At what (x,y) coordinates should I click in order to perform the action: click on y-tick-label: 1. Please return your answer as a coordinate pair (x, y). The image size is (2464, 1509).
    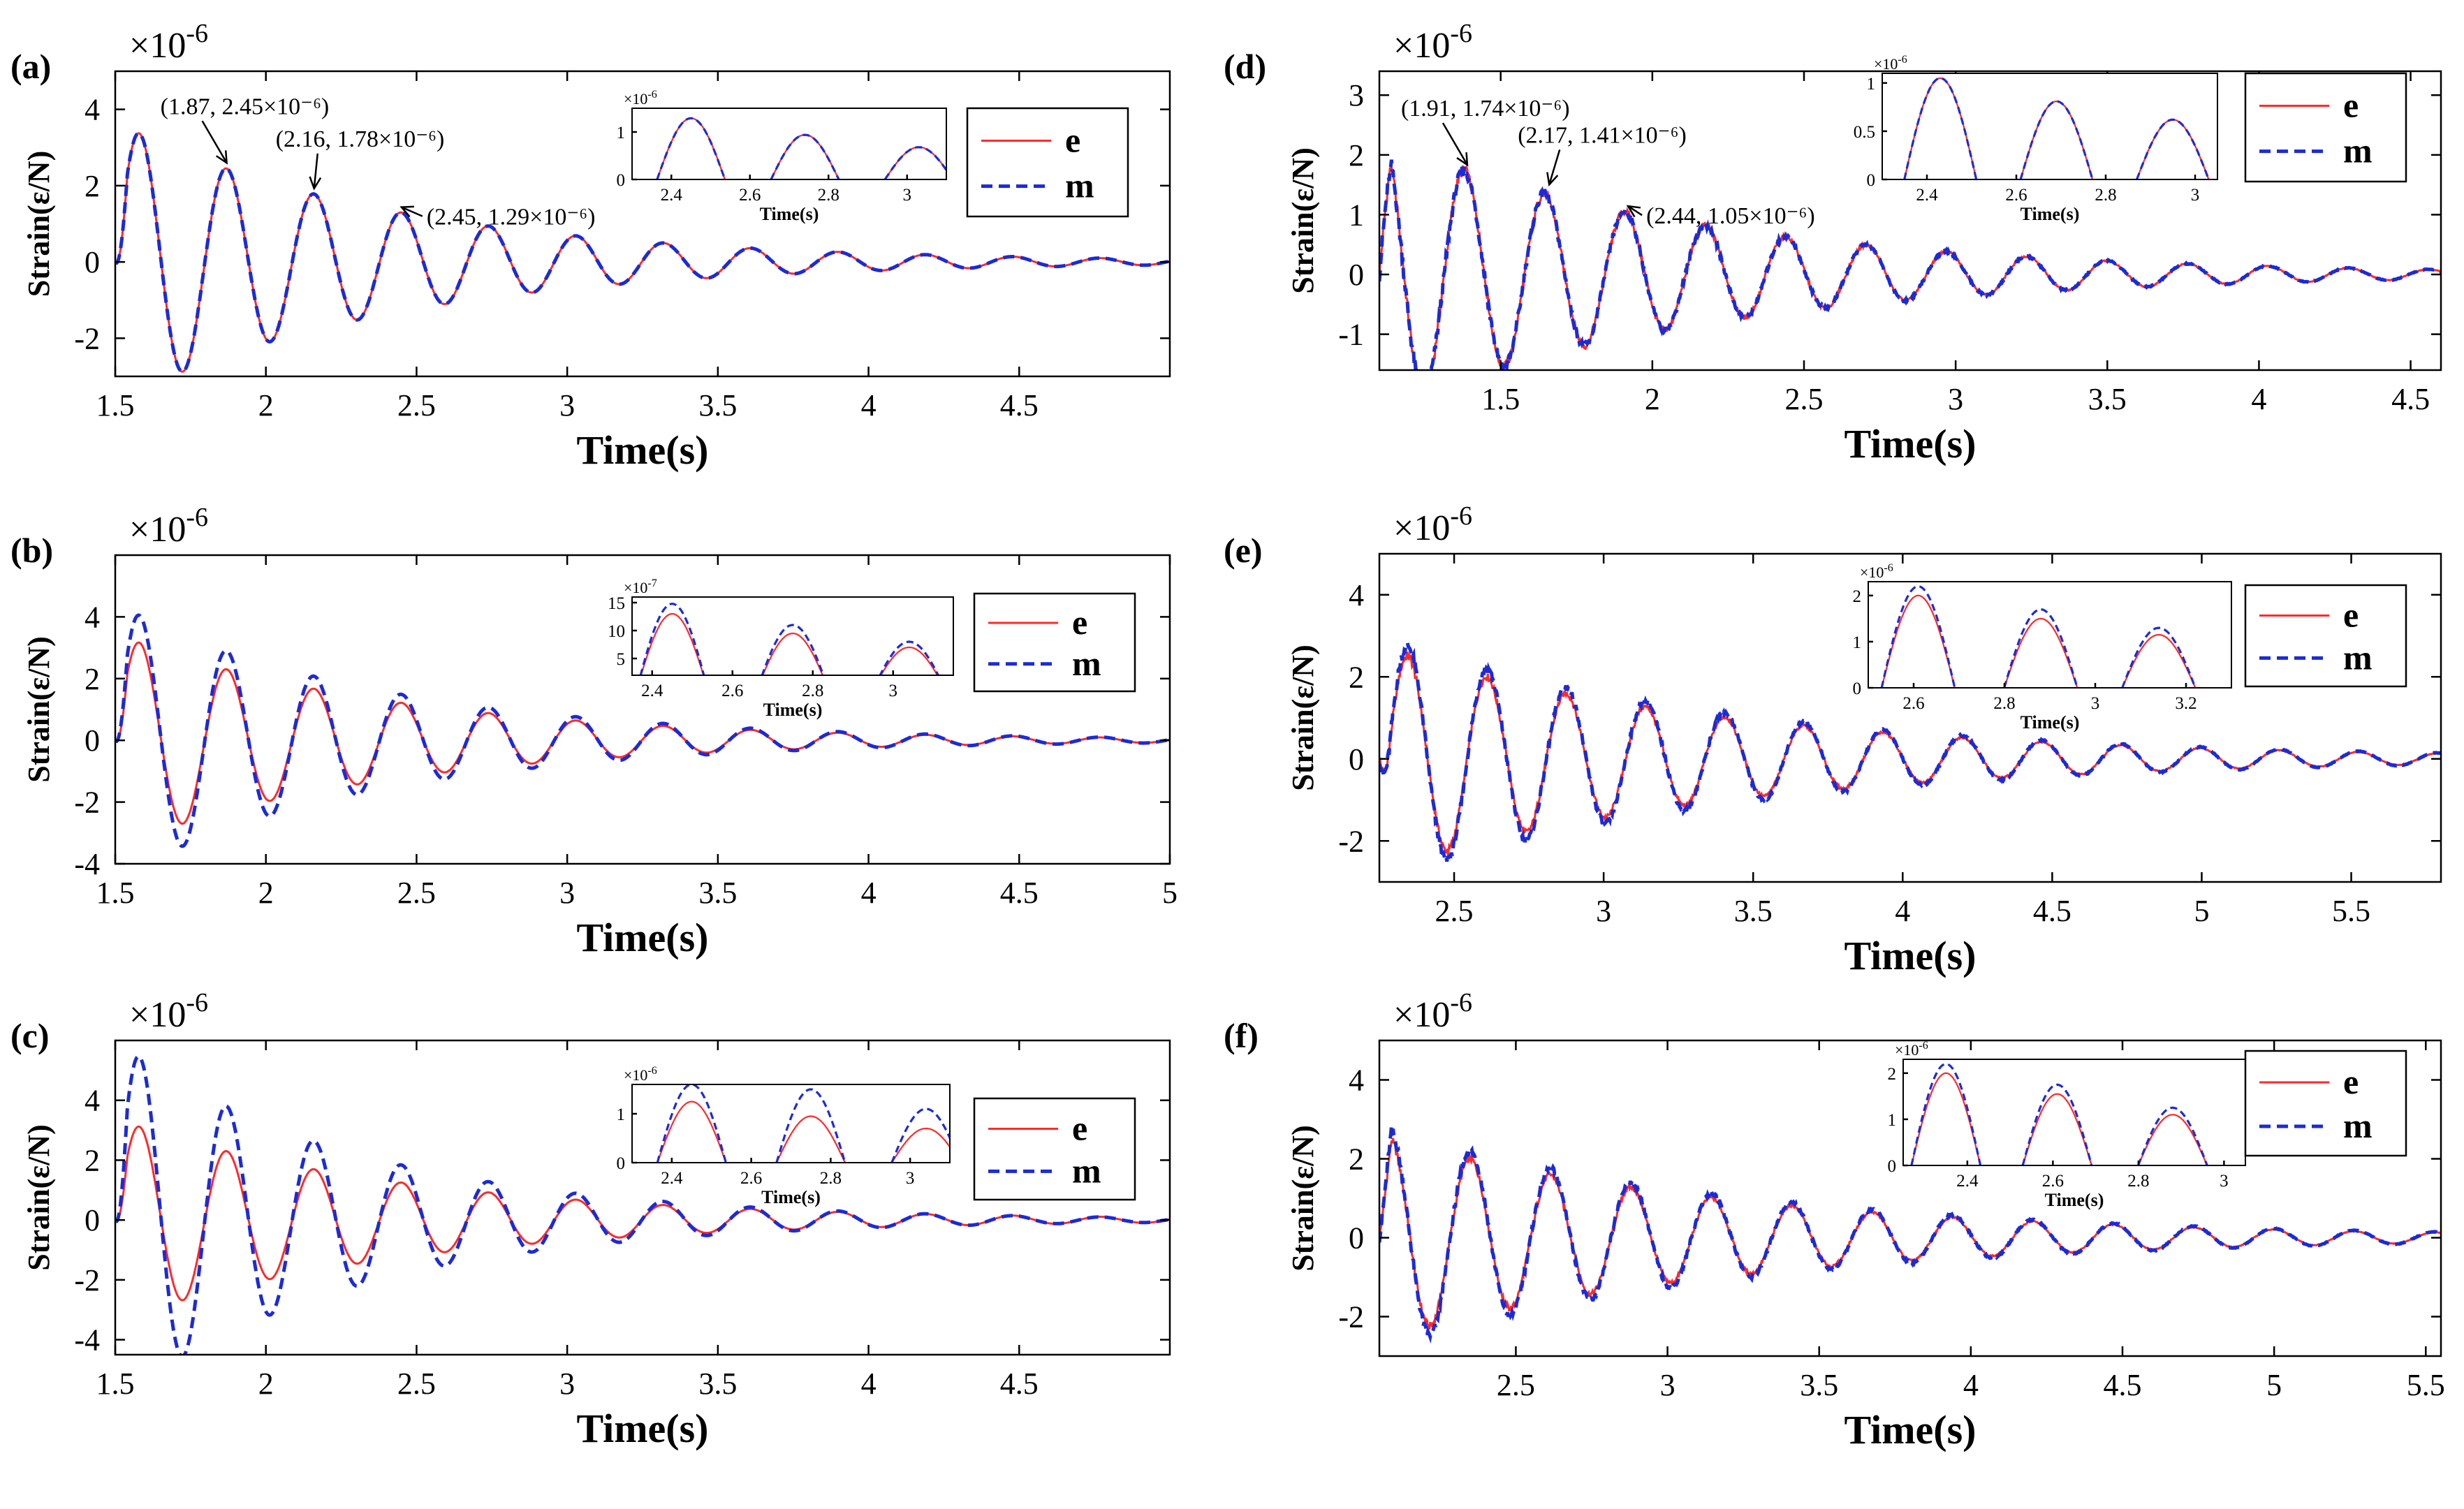
    Looking at the image, I should click on (1356, 215).